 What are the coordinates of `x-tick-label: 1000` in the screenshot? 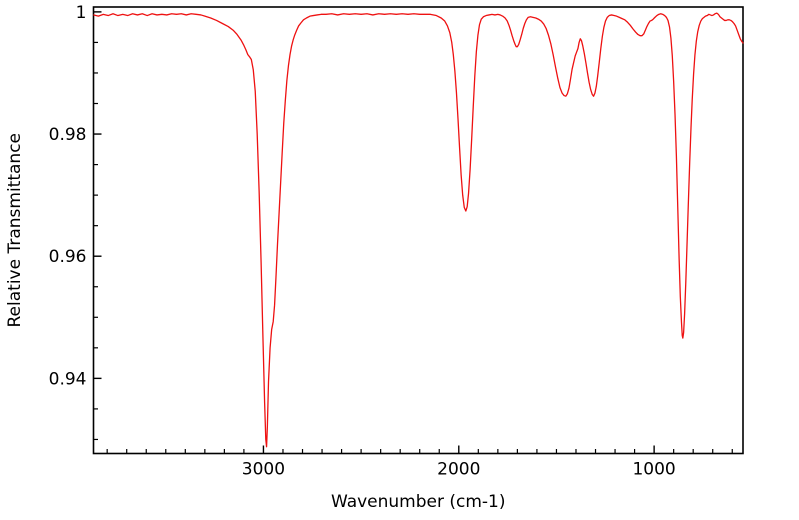 It's located at (653, 470).